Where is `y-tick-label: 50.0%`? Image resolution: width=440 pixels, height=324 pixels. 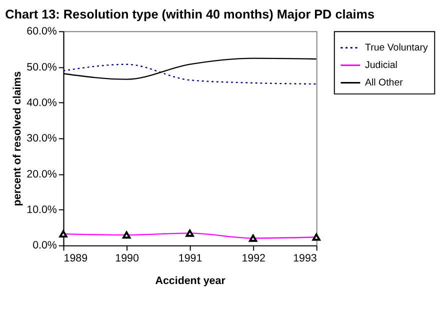 y-tick-label: 50.0% is located at coordinates (42, 67).